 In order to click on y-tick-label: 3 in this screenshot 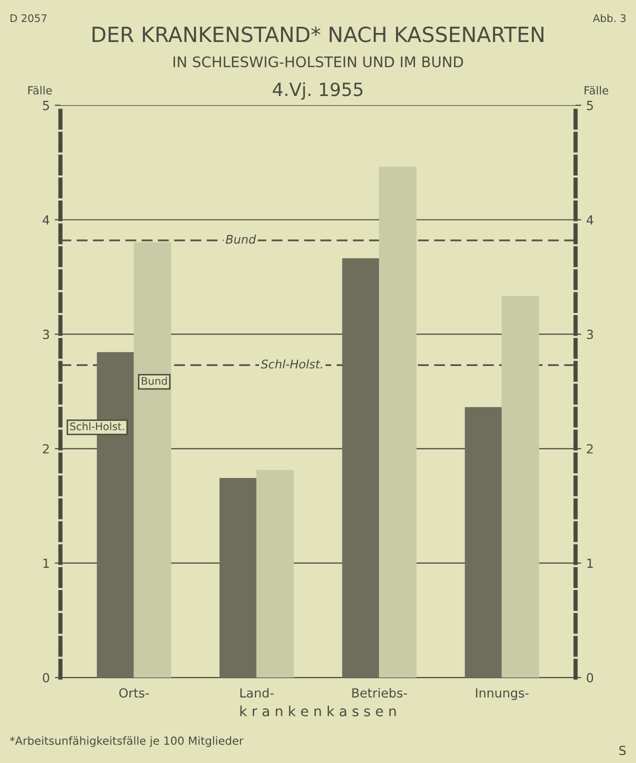, I will do `click(46, 335)`.